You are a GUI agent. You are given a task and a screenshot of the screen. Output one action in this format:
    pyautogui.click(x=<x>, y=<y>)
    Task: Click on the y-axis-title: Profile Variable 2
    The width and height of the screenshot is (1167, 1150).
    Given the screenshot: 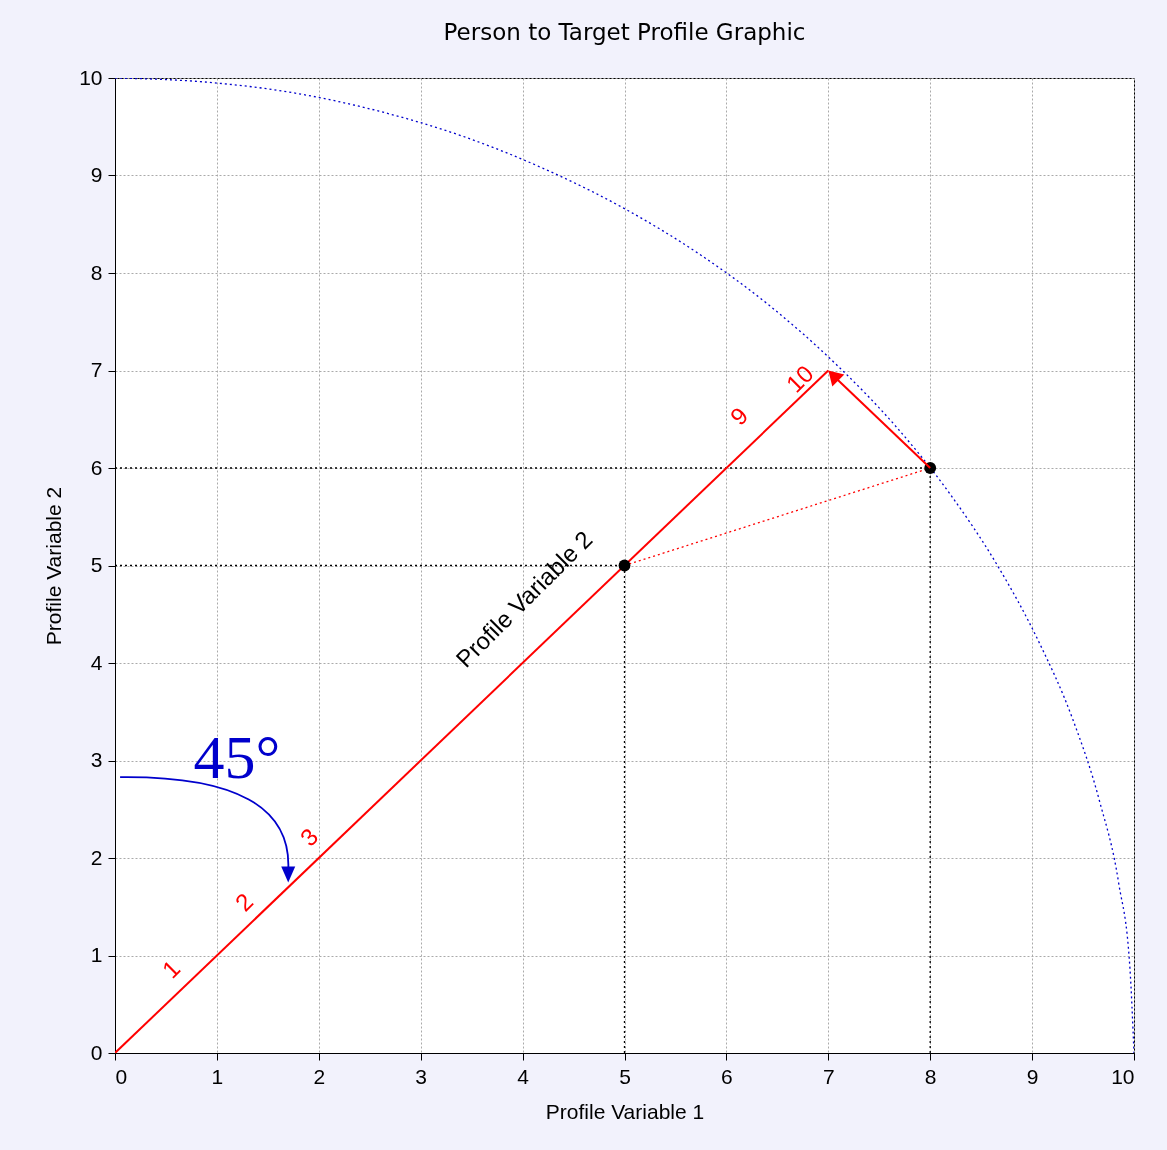 What is the action you would take?
    pyautogui.click(x=54, y=566)
    